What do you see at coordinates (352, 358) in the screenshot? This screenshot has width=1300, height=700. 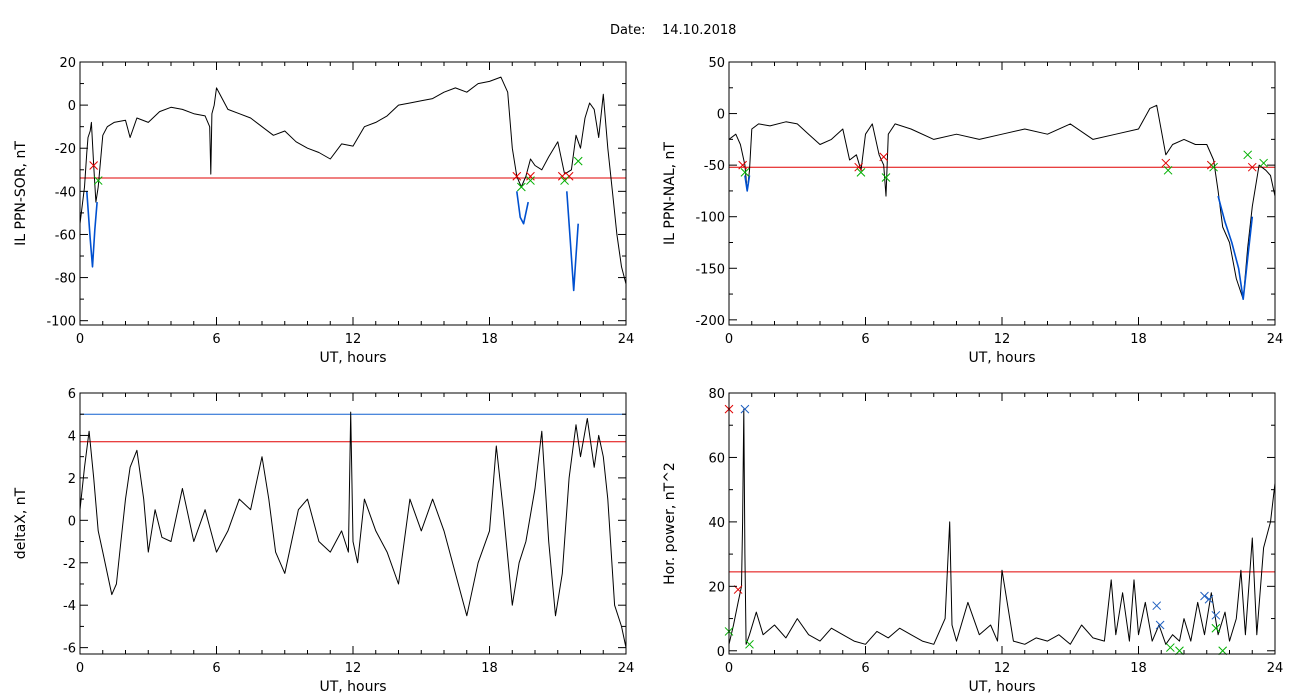 I see `sor-x-axis-label: UT, hours` at bounding box center [352, 358].